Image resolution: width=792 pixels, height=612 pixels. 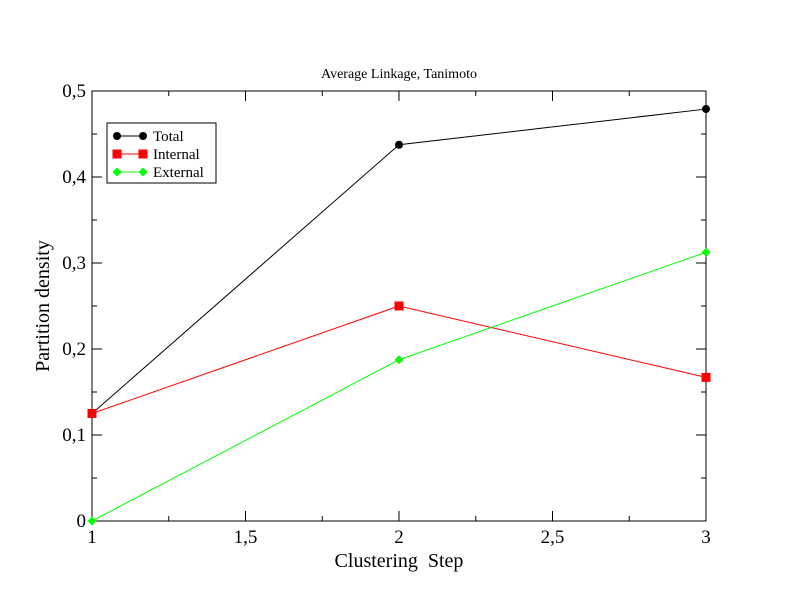 I want to click on legend-label-total: Total, so click(x=168, y=137).